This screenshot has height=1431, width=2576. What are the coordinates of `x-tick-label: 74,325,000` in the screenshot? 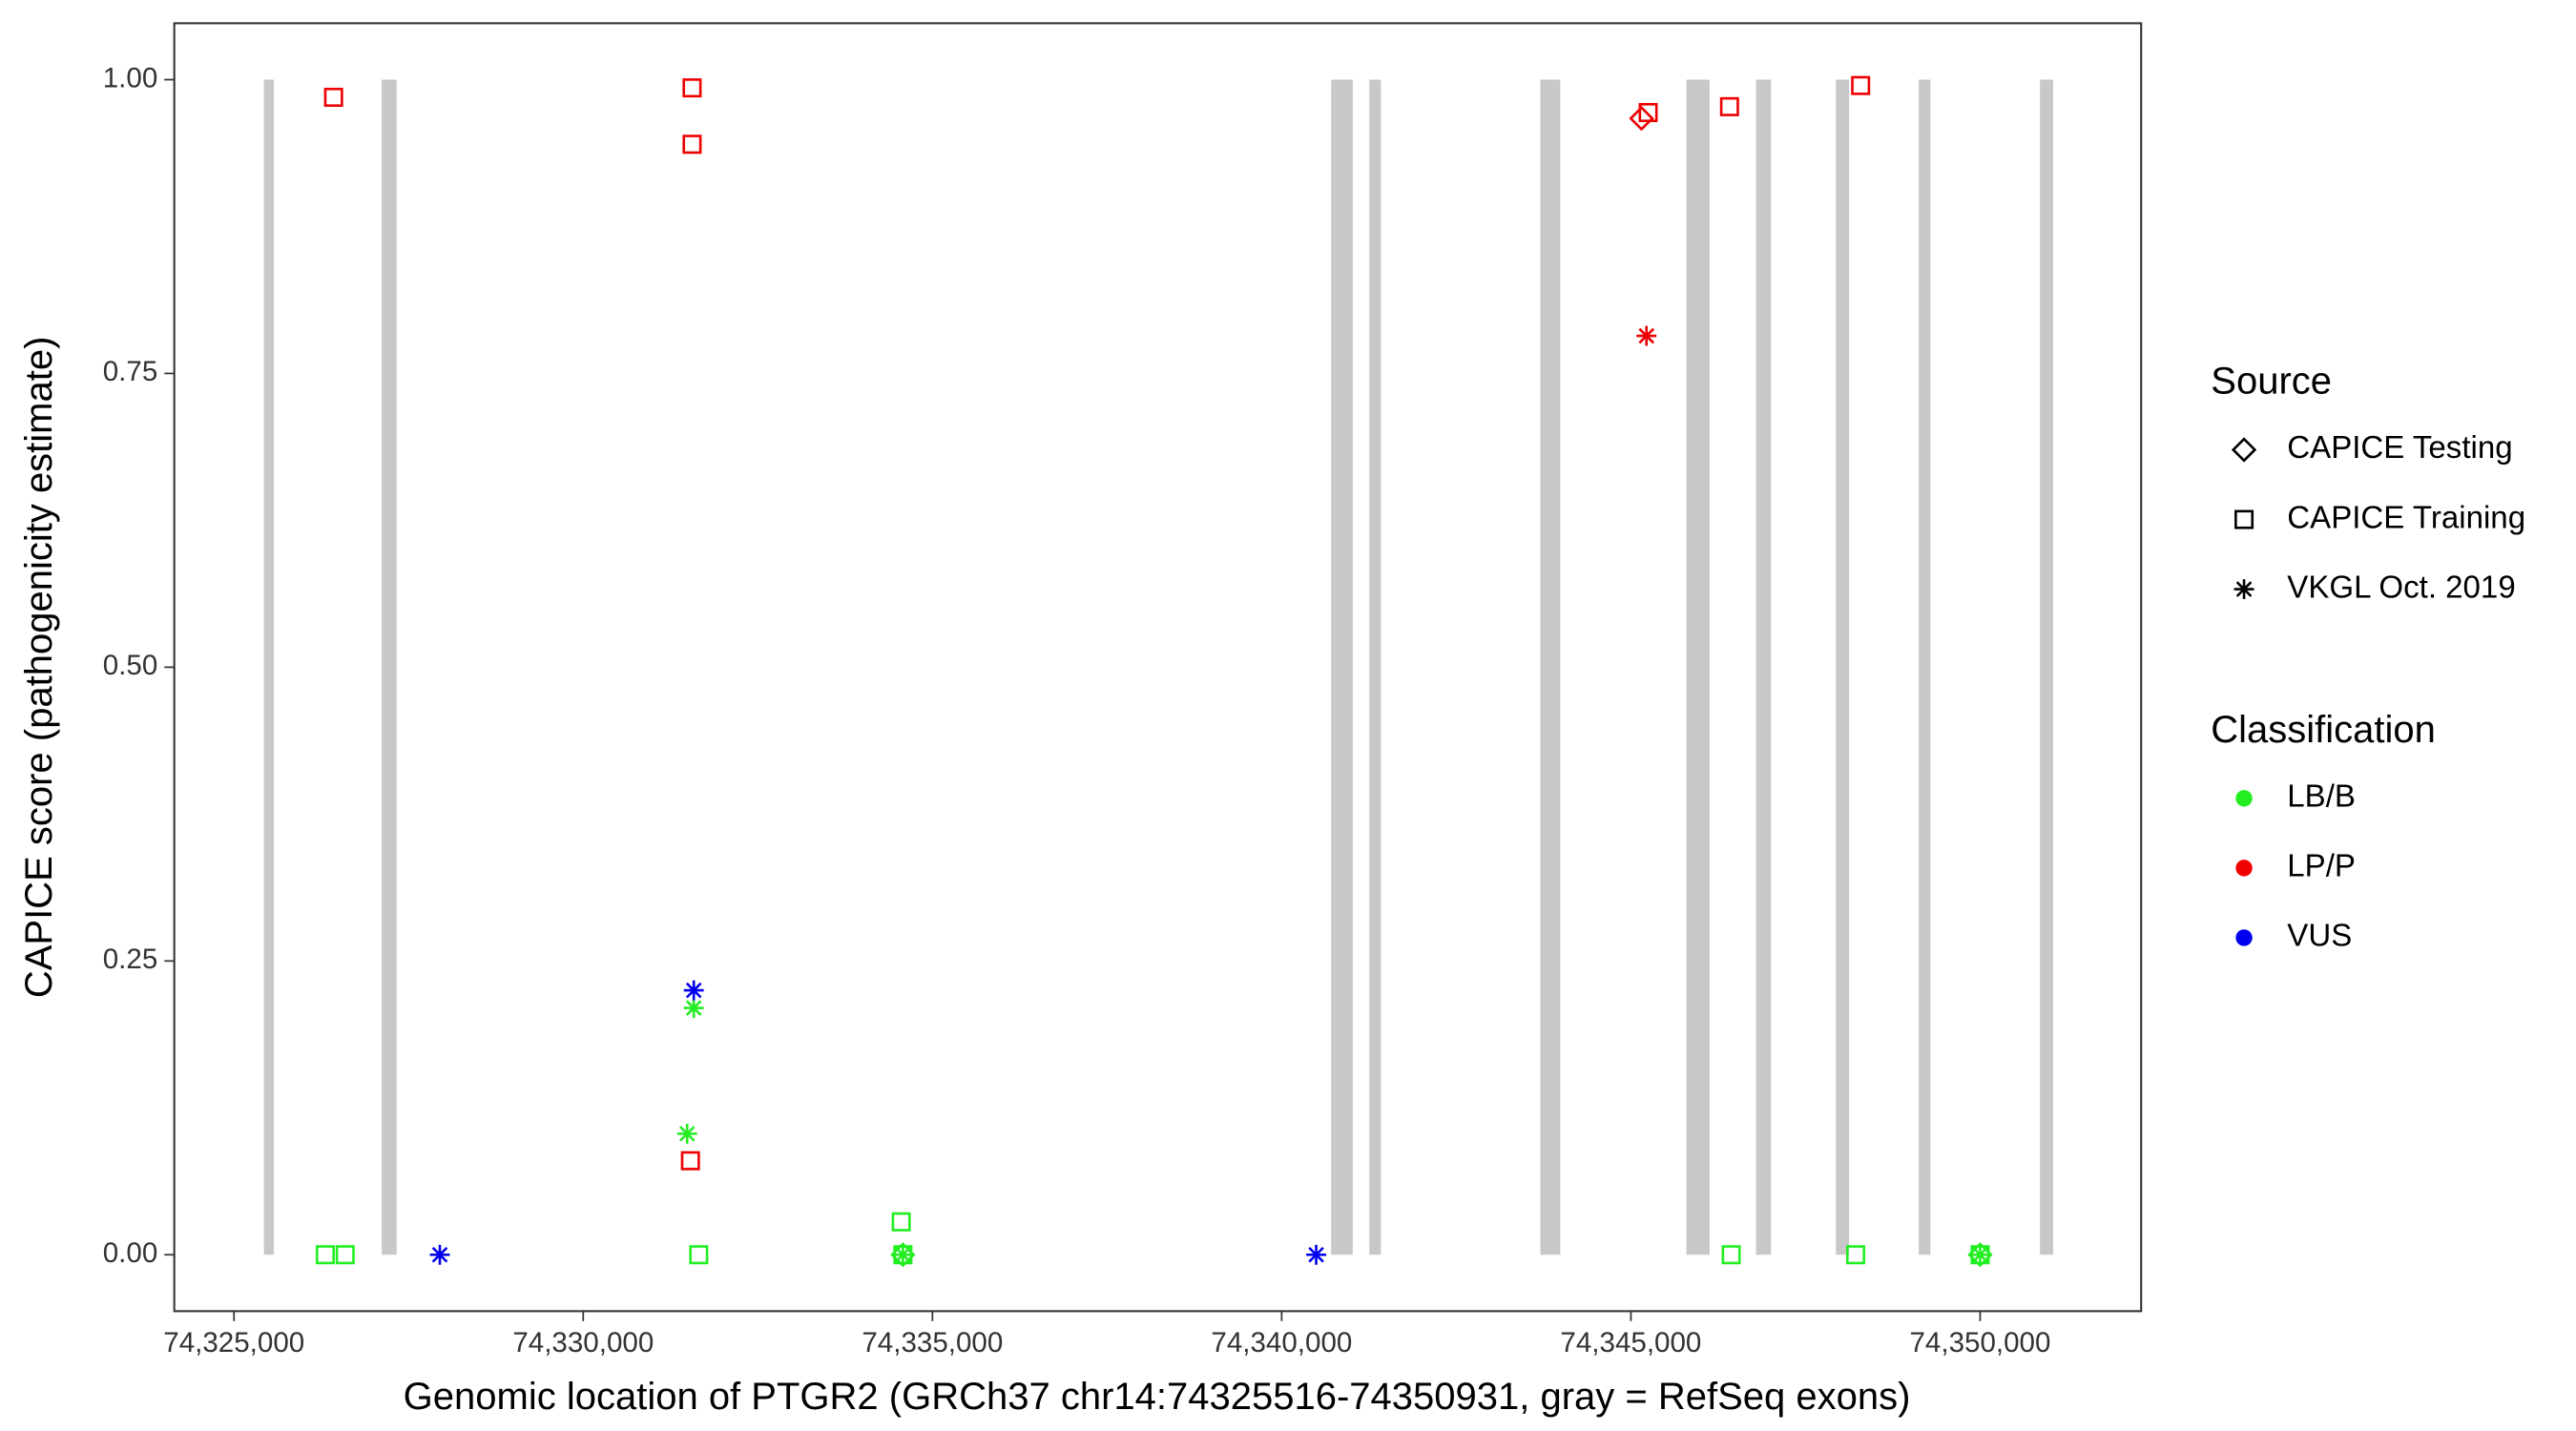 It's located at (233, 1342).